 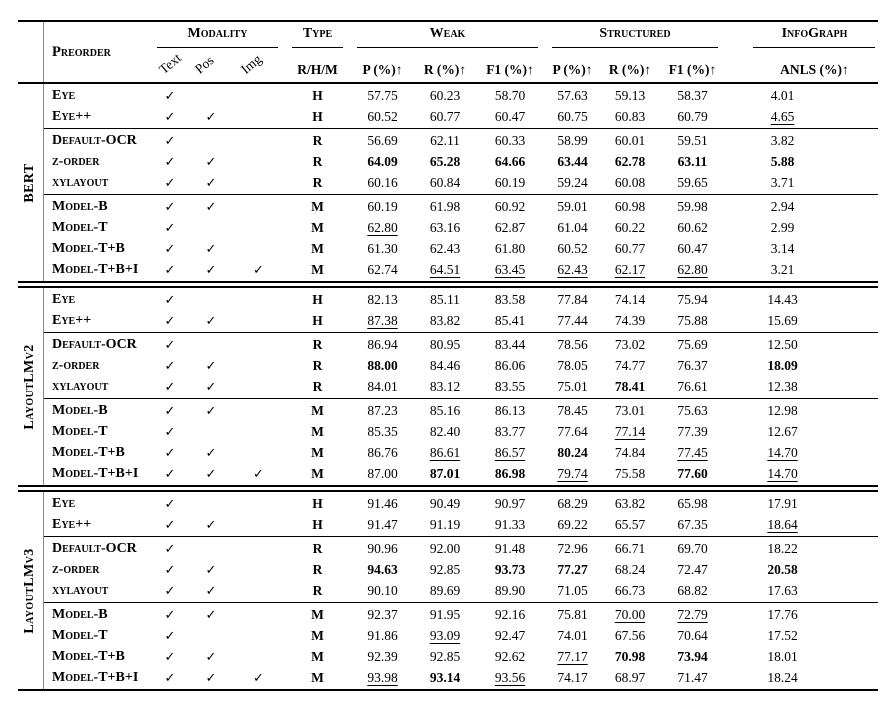 I want to click on metric-value: 60.52, so click(x=572, y=248).